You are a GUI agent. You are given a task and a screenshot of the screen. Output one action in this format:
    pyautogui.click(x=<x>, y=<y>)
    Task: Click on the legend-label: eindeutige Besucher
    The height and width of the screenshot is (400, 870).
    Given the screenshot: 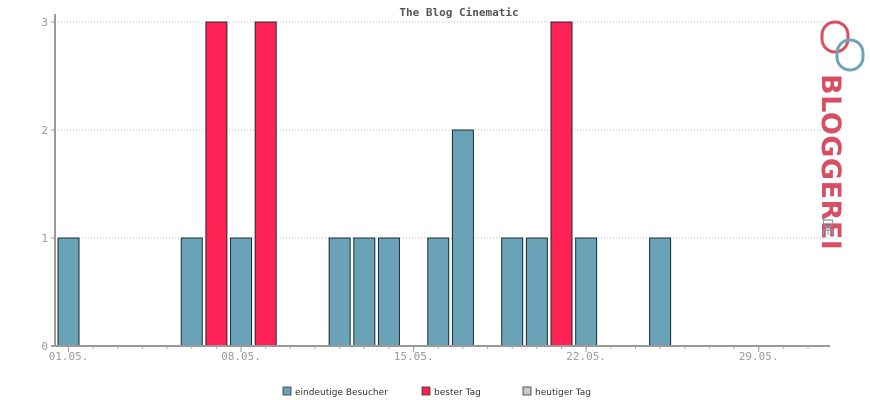 What is the action you would take?
    pyautogui.click(x=341, y=393)
    